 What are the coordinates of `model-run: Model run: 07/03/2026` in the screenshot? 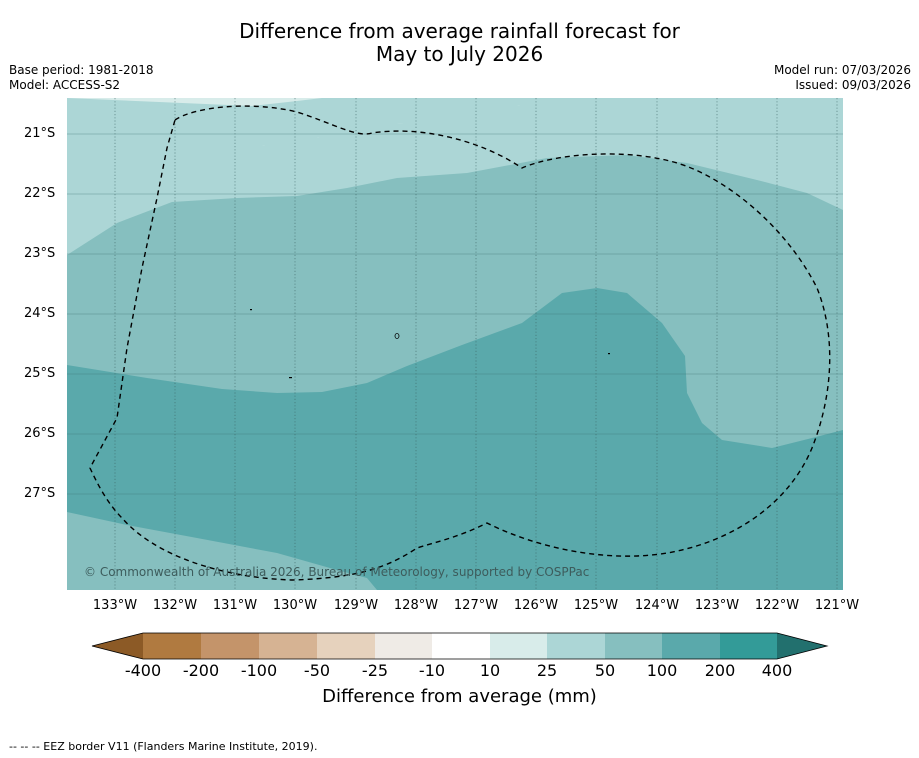 It's located at (842, 70).